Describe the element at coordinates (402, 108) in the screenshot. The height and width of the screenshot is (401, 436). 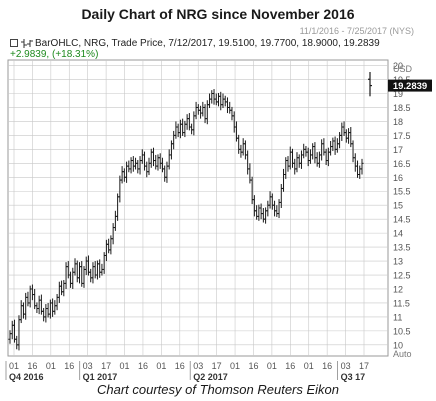
I see `y-tick-label: 18.5` at that location.